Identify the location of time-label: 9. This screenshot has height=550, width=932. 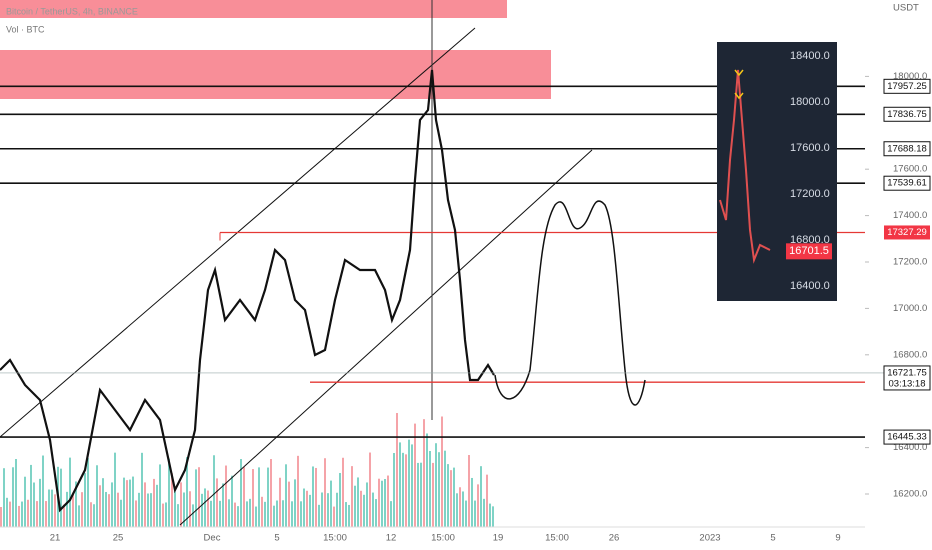
(837, 538).